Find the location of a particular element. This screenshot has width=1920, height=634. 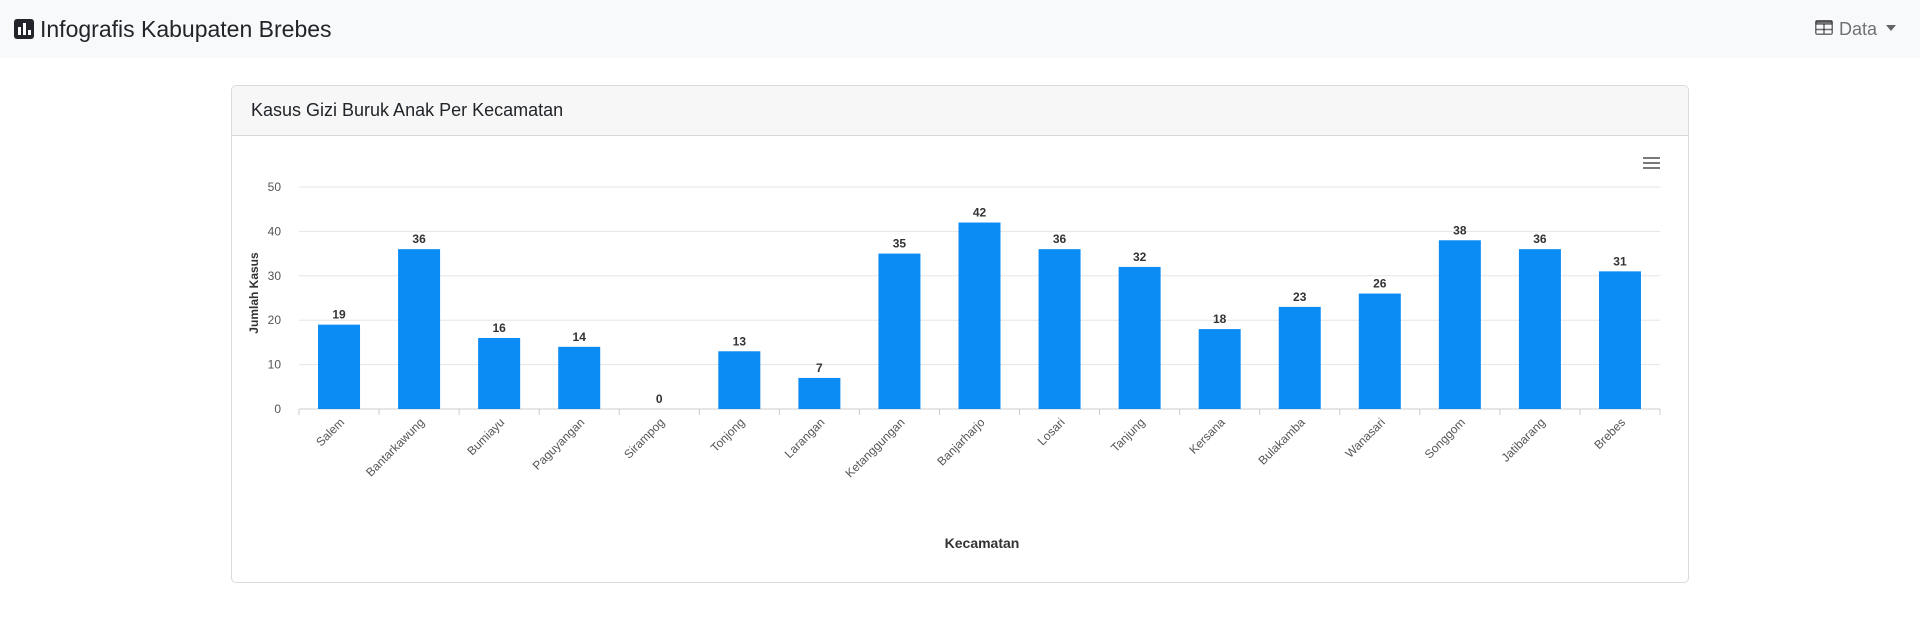

x-tick-label: Paguyangan is located at coordinates (559, 444).